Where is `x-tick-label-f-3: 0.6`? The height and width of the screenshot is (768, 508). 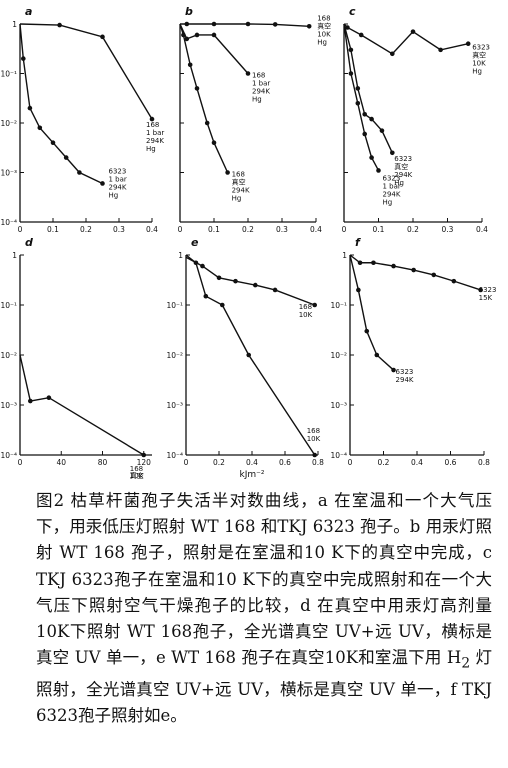
x-tick-label-f-3: 0.6 is located at coordinates (451, 462).